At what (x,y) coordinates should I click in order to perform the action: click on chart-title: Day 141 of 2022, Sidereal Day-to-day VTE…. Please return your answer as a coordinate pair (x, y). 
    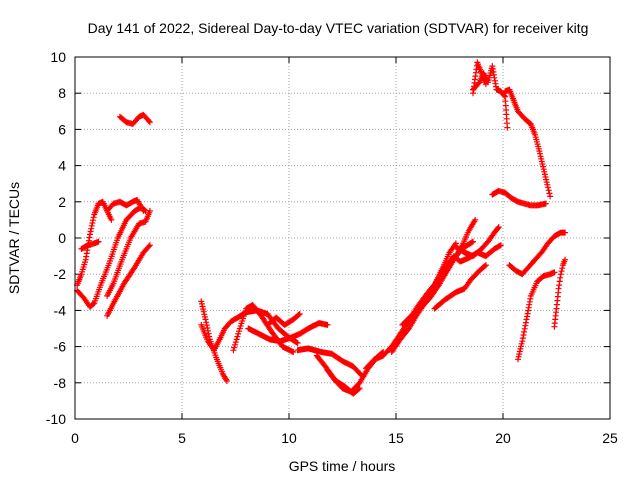
    Looking at the image, I should click on (338, 28).